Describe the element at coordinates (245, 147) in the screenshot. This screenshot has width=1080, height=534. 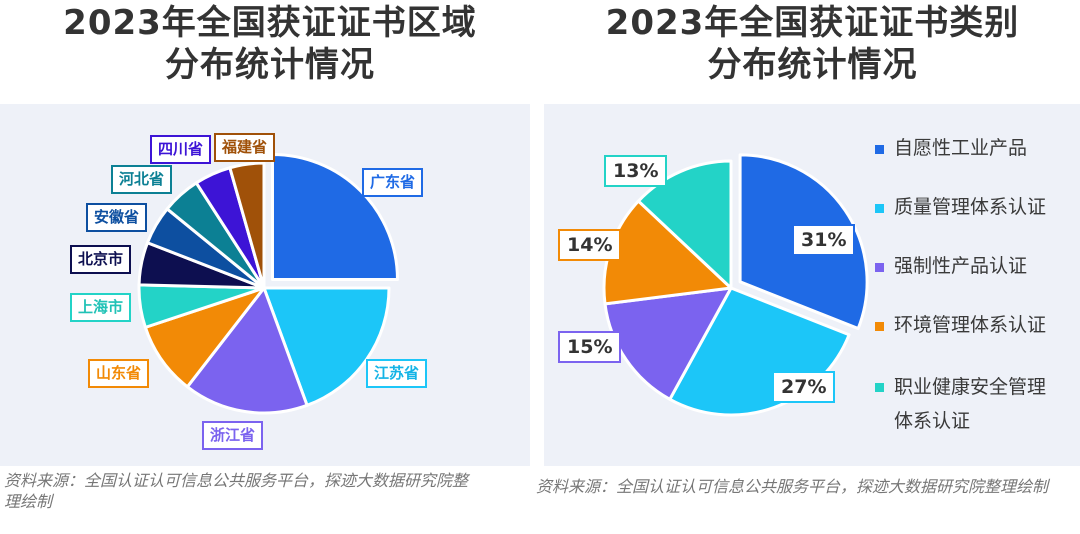
I see `slice-label-fujian: 福建省` at that location.